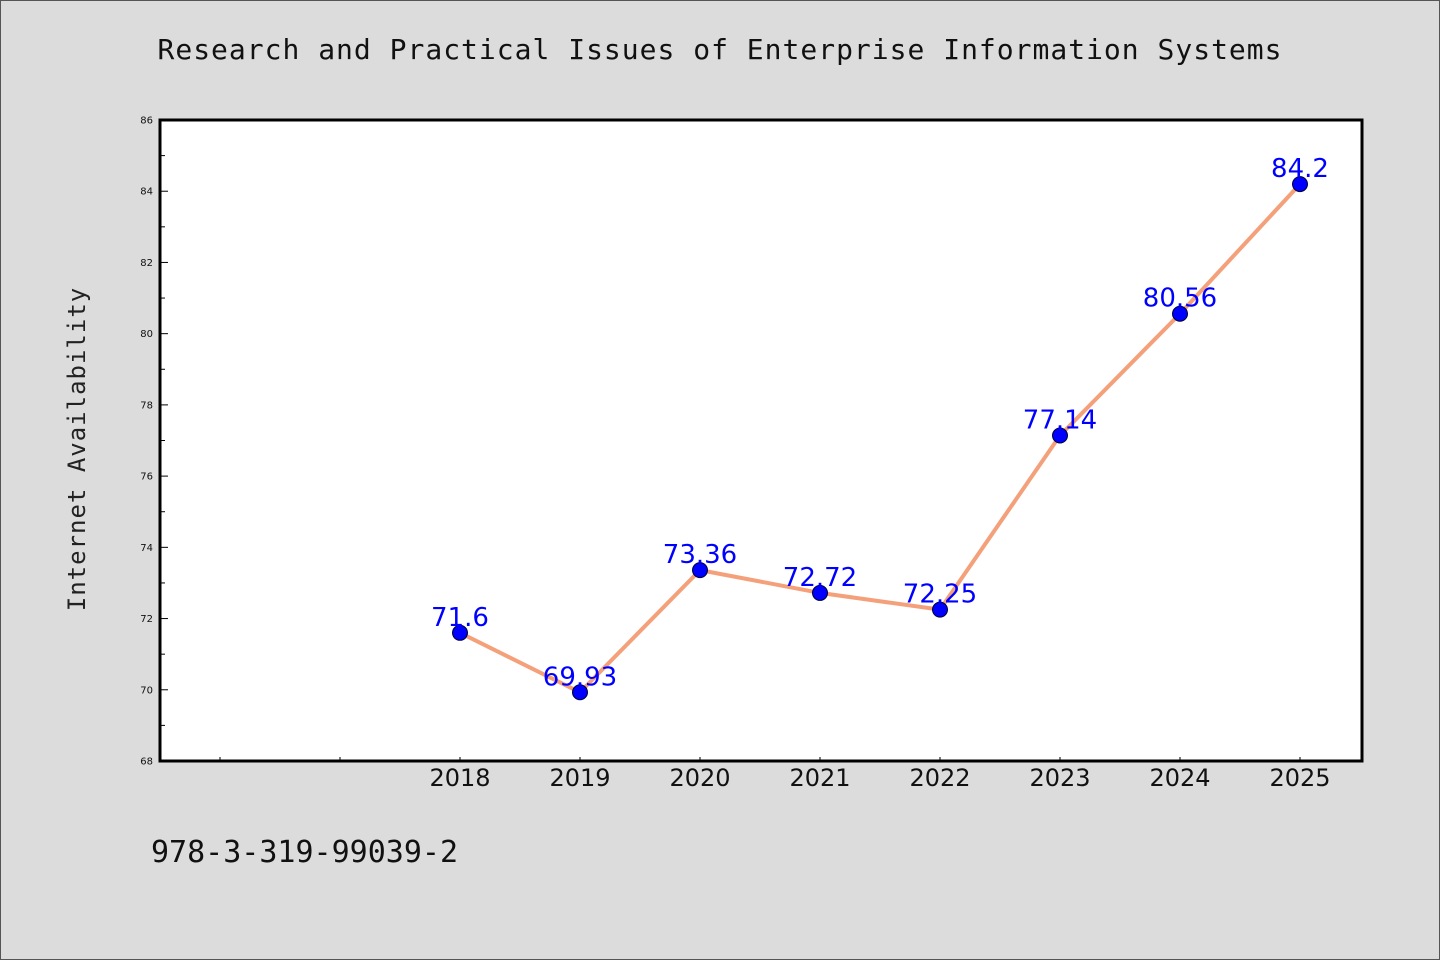  I want to click on x-tick-label: 2025, so click(1299, 778).